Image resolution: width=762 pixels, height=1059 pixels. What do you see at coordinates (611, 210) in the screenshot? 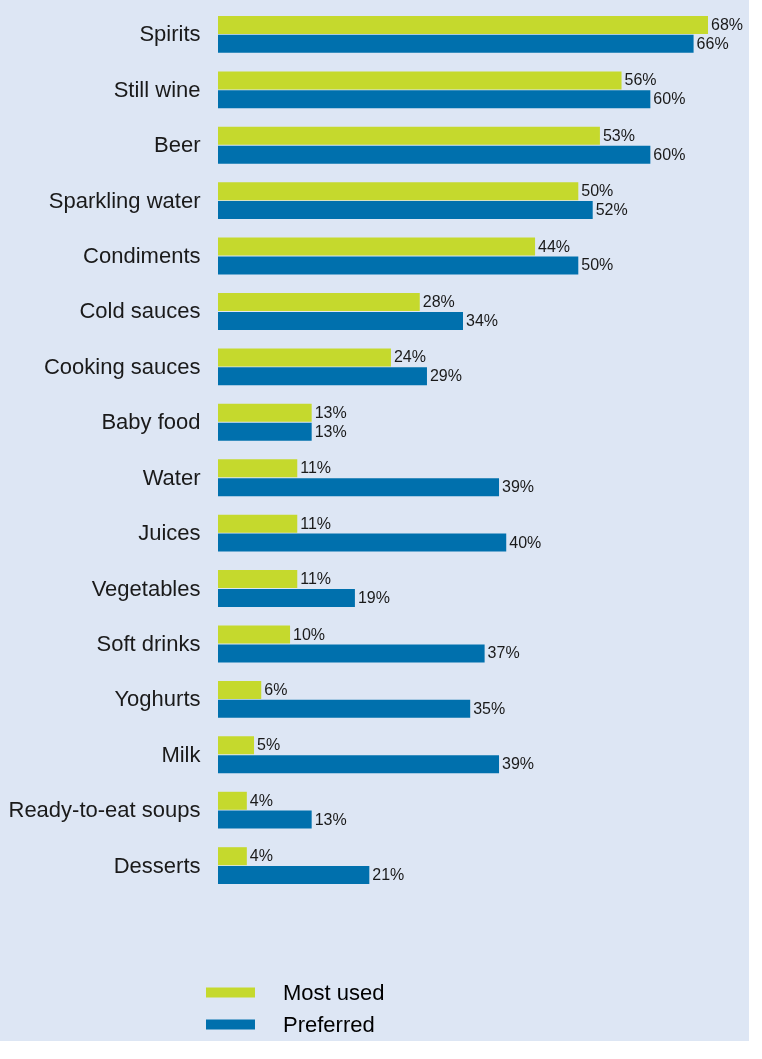
I see `data-label: 52%` at bounding box center [611, 210].